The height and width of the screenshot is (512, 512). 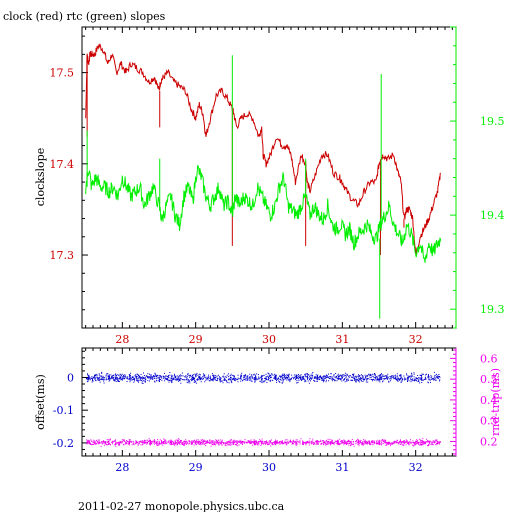 I want to click on y-tick-label: 17.5, so click(x=62, y=73).